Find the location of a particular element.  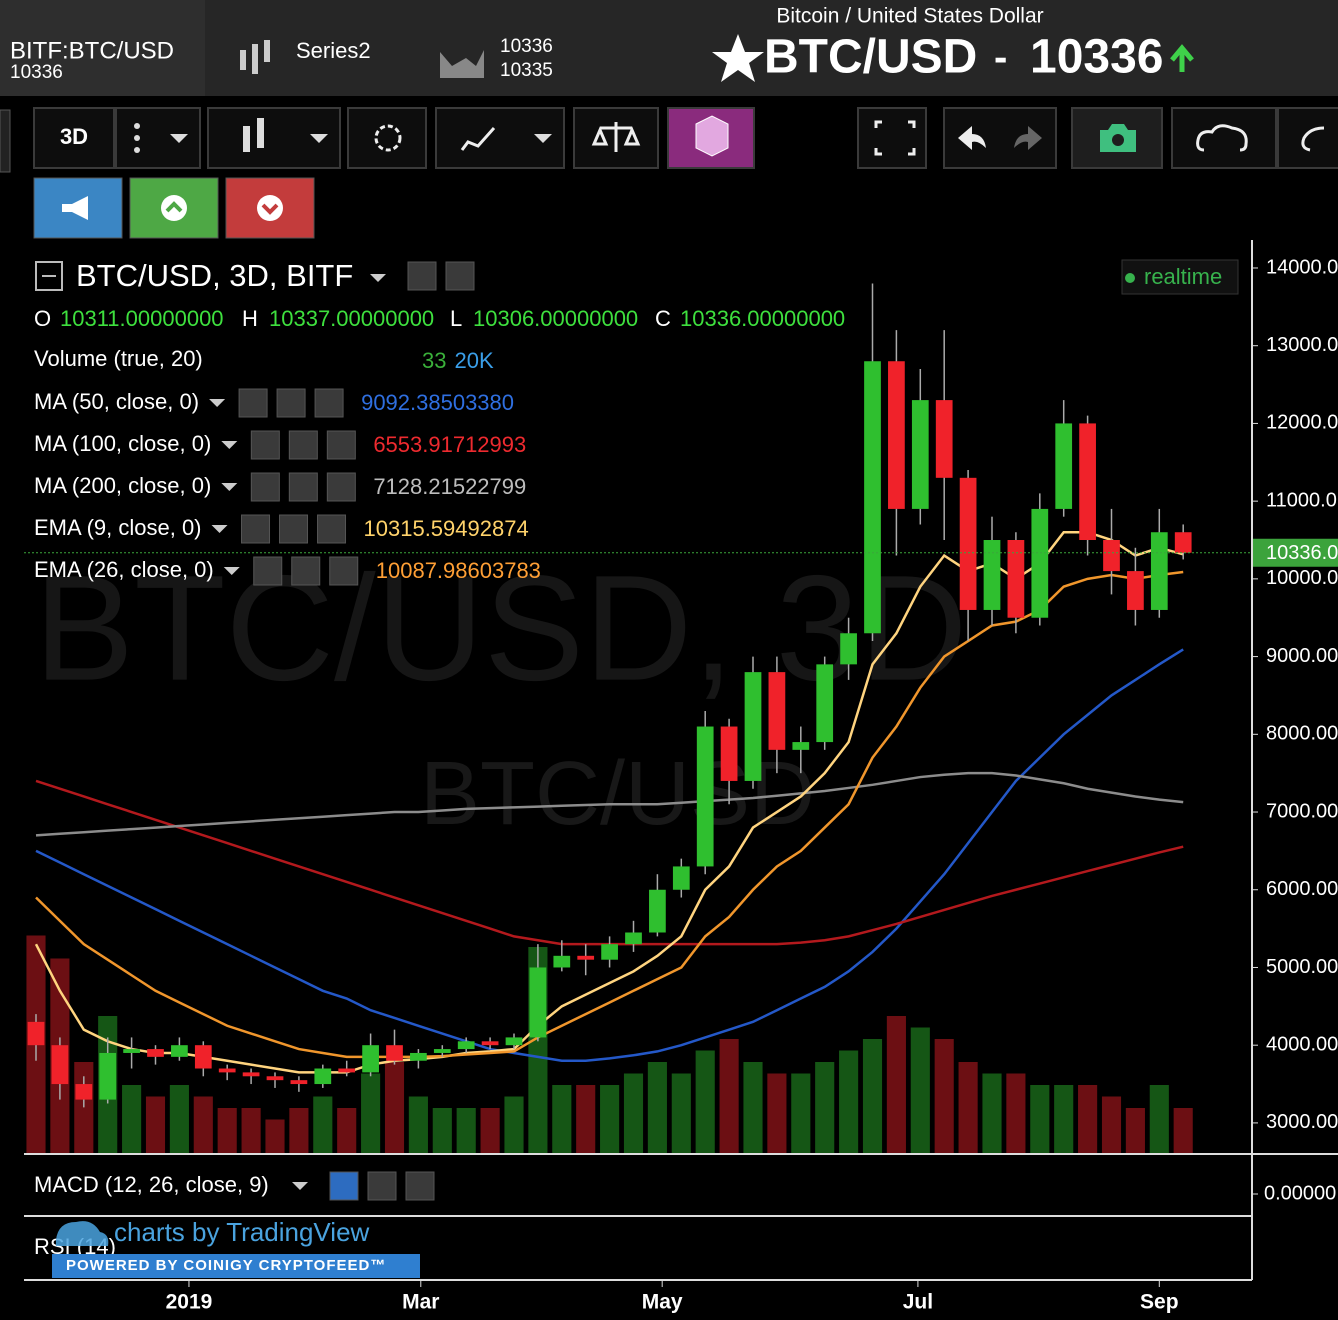

load-button is located at coordinates (1224, 138).